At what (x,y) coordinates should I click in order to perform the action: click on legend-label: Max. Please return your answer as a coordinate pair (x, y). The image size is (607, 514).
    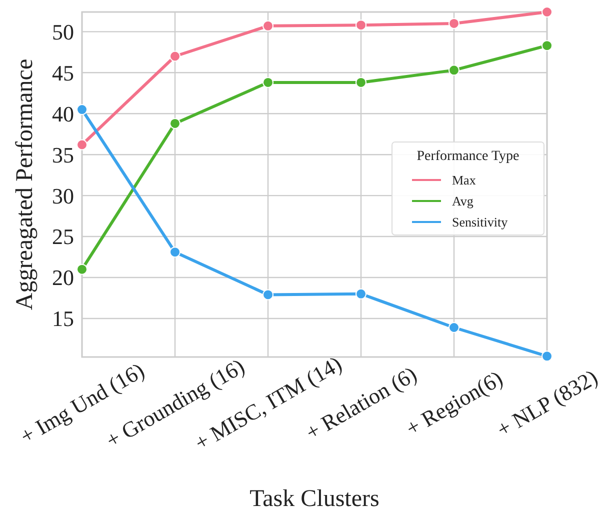
    Looking at the image, I should click on (464, 180).